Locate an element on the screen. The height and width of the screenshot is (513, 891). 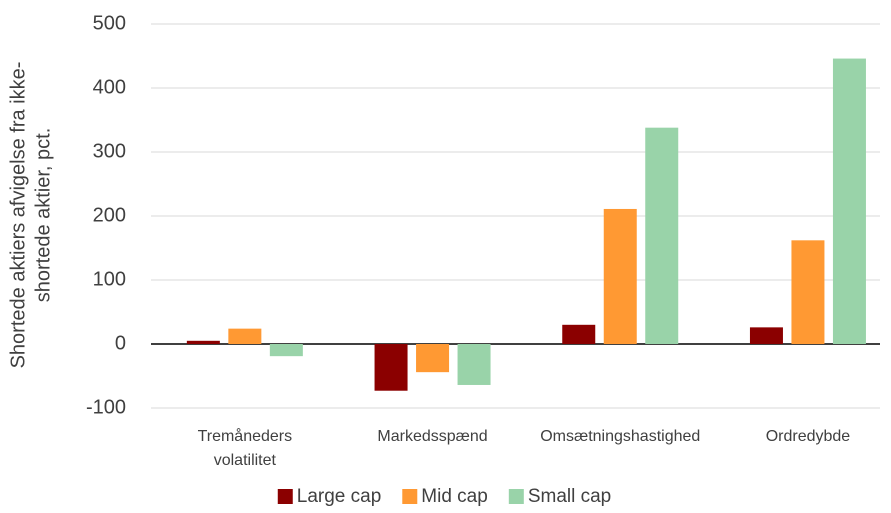
x-tick-label: Tremåneders volatilitet is located at coordinates (245, 448).